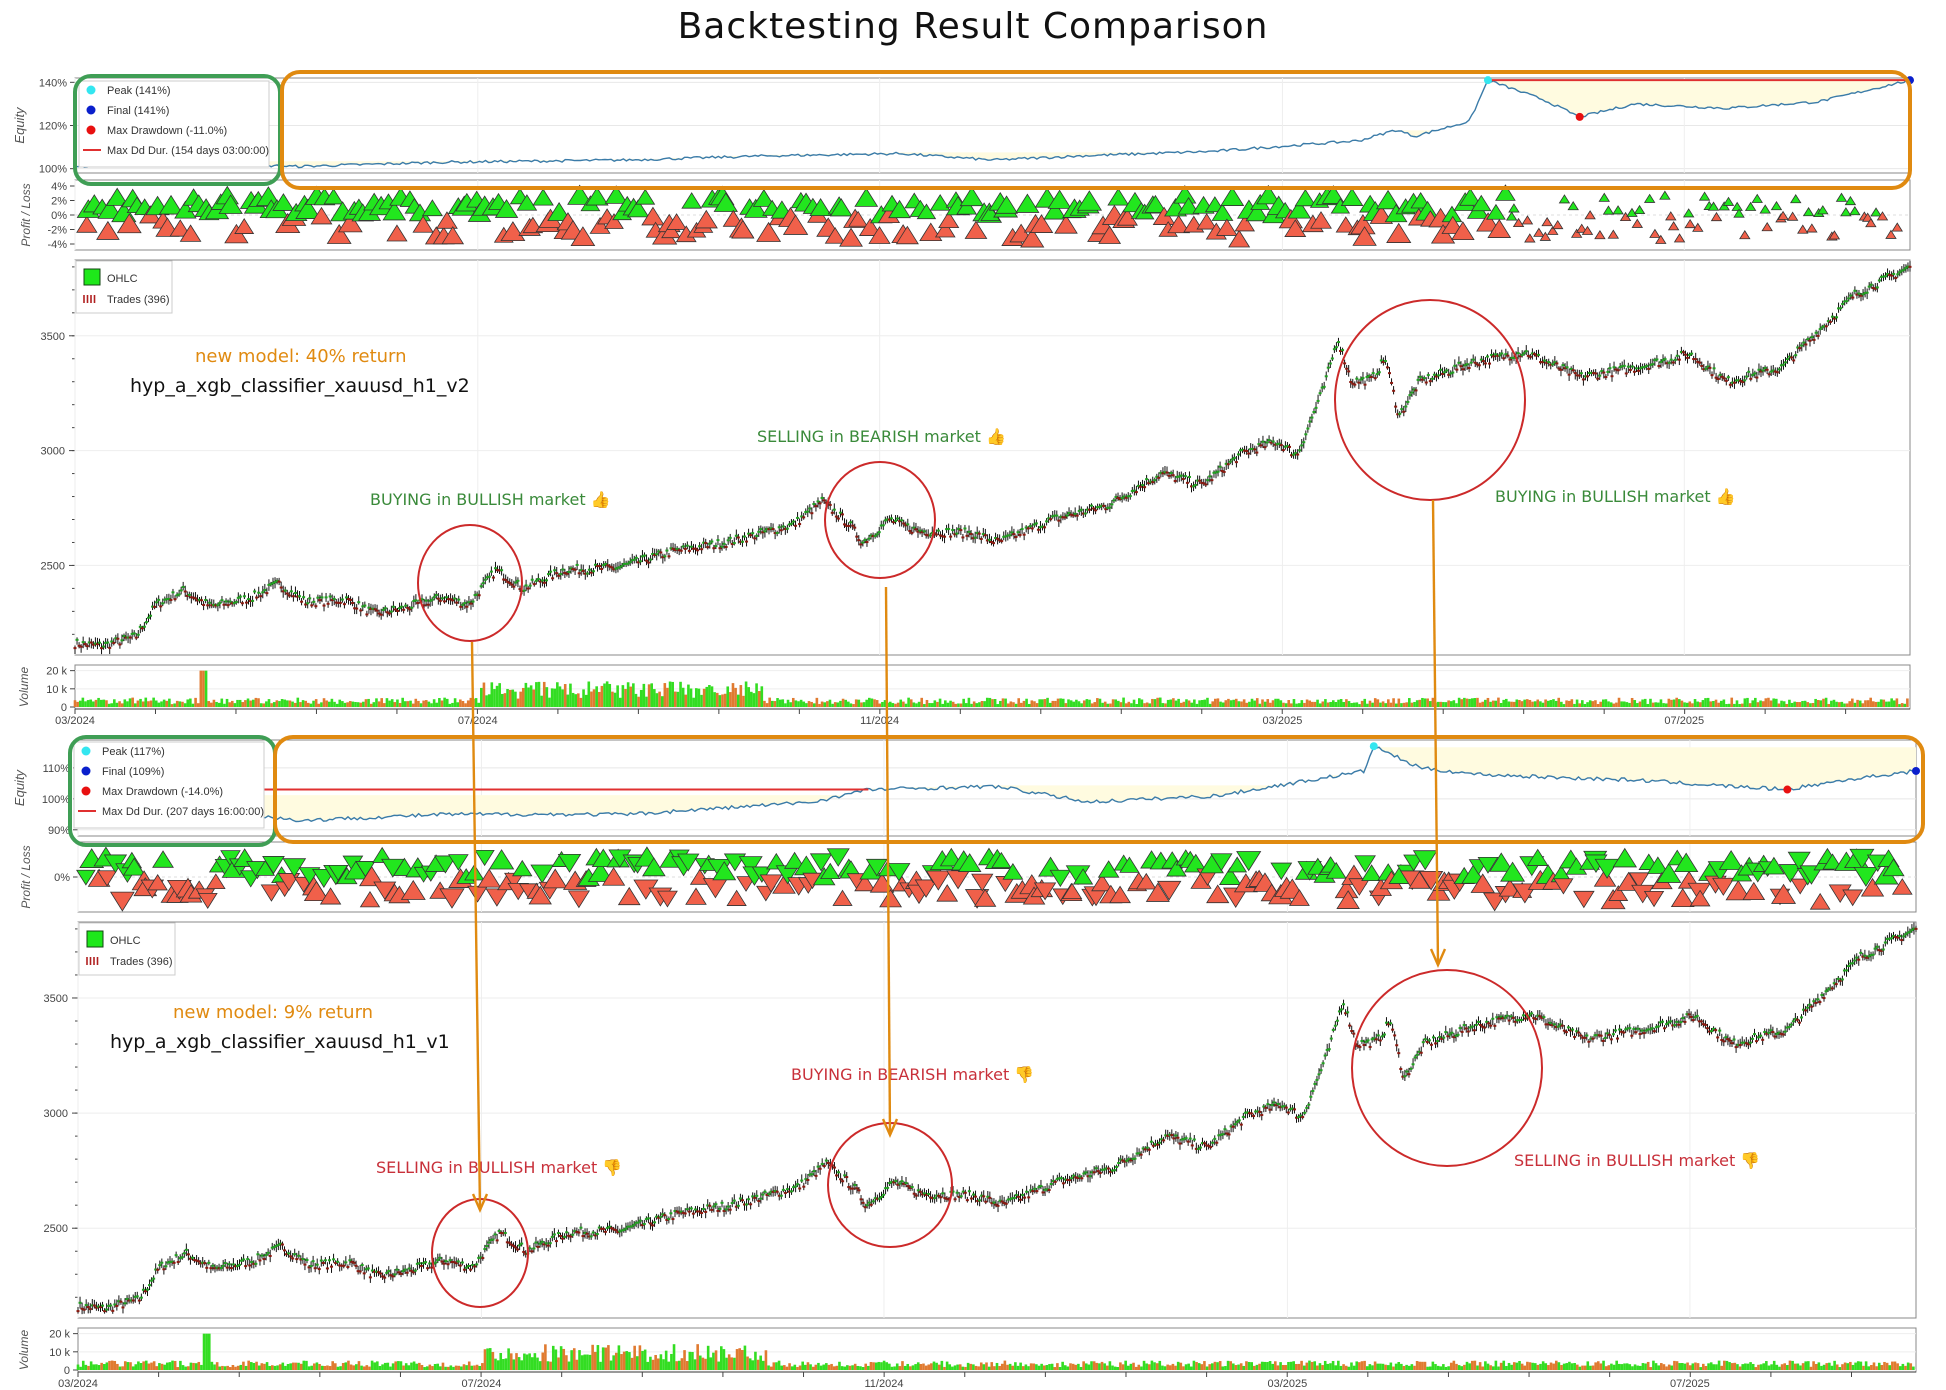 Image resolution: width=1946 pixels, height=1390 pixels. I want to click on svg-text: 4%, so click(59, 187).